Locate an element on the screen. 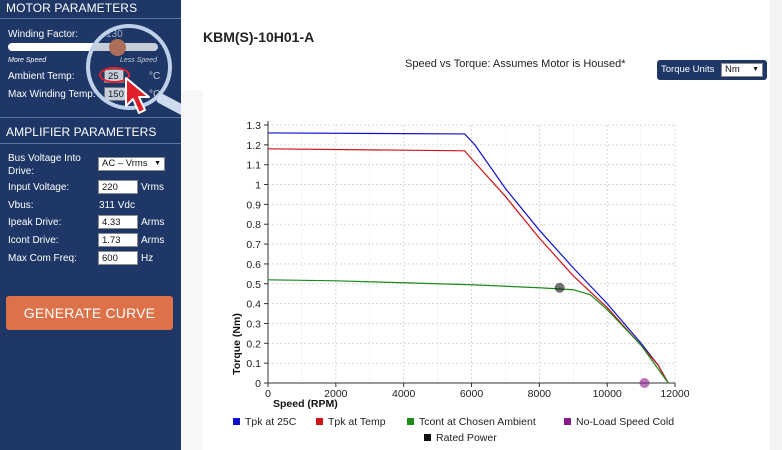 The width and height of the screenshot is (782, 450). ipeak-drive-label: Ipeak Drive: is located at coordinates (35, 222).